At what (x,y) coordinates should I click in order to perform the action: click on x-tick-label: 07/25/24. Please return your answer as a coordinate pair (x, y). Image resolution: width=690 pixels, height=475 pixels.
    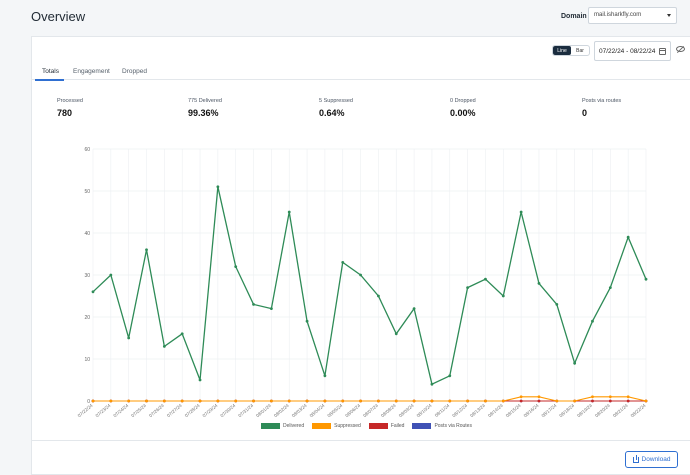
    Looking at the image, I should click on (138, 411).